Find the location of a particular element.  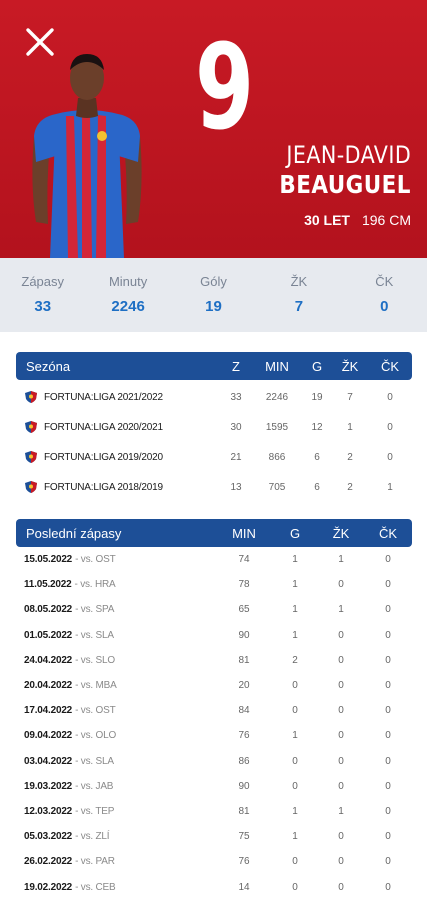

summary-value: 2246 is located at coordinates (128, 306).